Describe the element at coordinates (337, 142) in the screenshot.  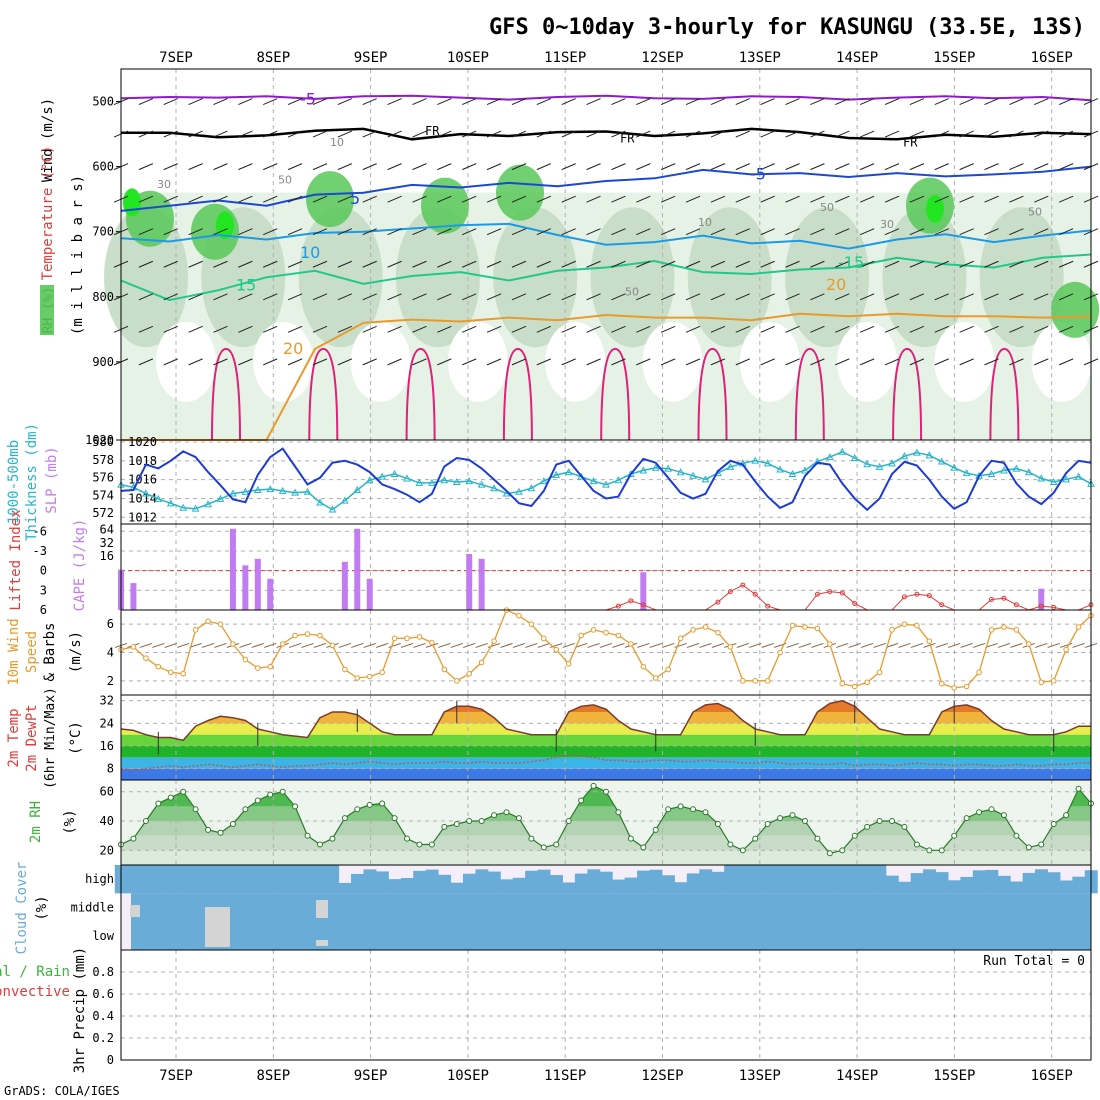
I see `rh-contour-label: 10` at that location.